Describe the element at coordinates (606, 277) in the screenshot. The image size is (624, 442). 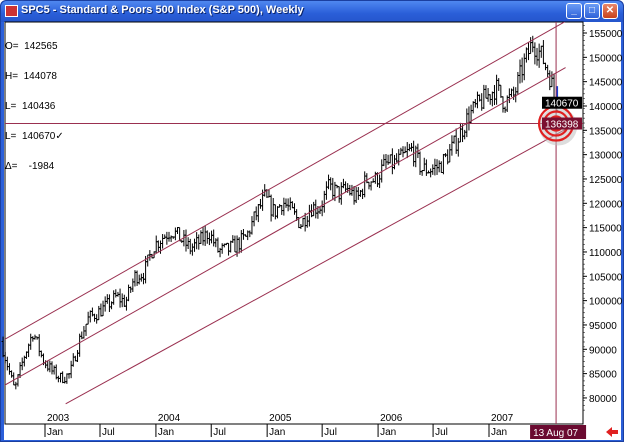
I see `y-tick-label: 105000` at that location.